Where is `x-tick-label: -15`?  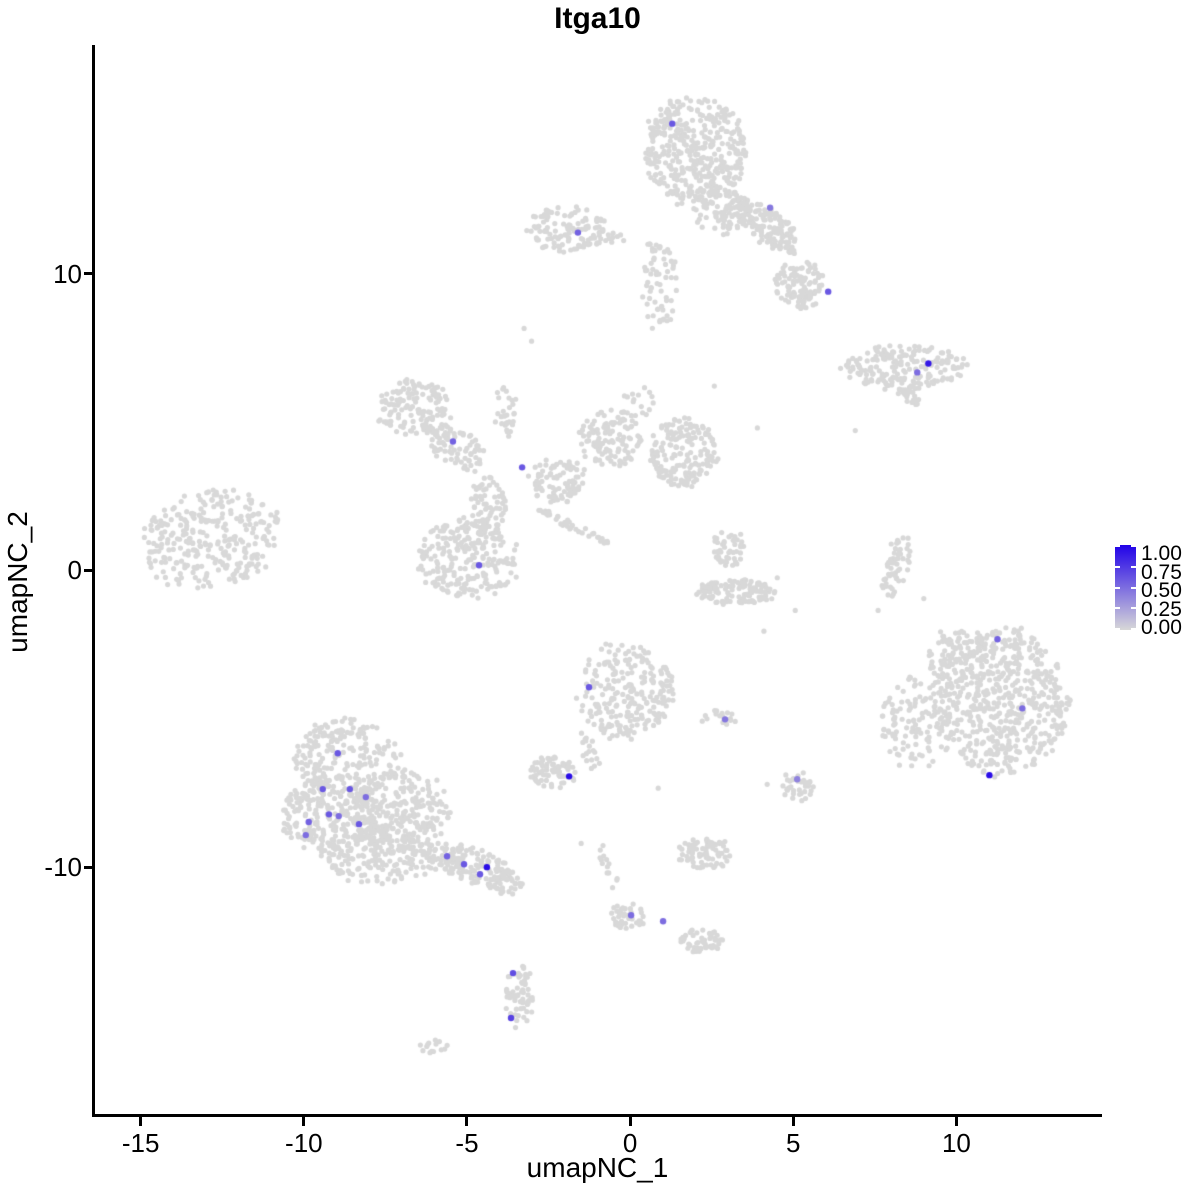
x-tick-label: -15 is located at coordinates (140, 1143).